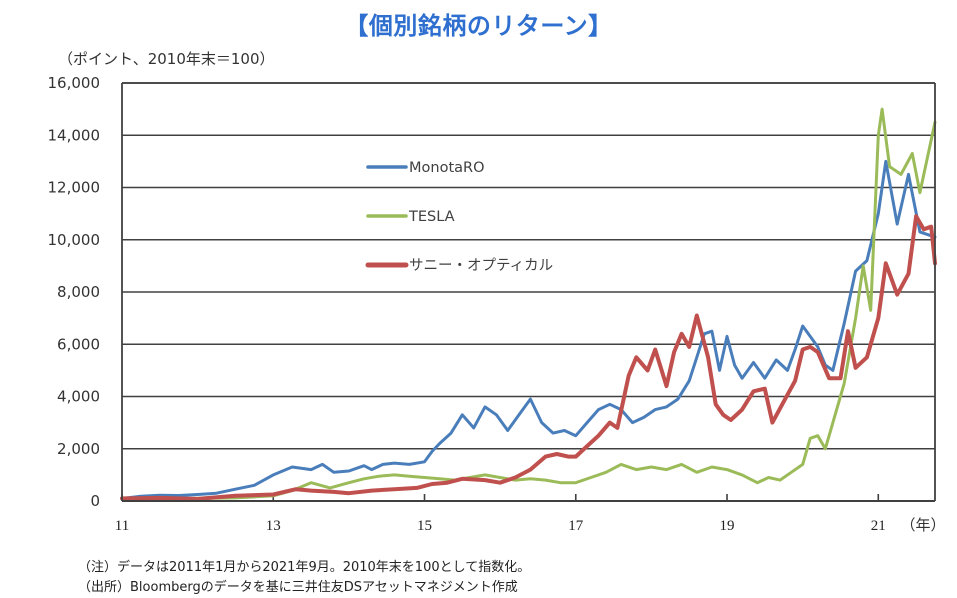 This screenshot has width=957, height=598. Describe the element at coordinates (727, 526) in the screenshot. I see `x-tick-label: 19` at that location.